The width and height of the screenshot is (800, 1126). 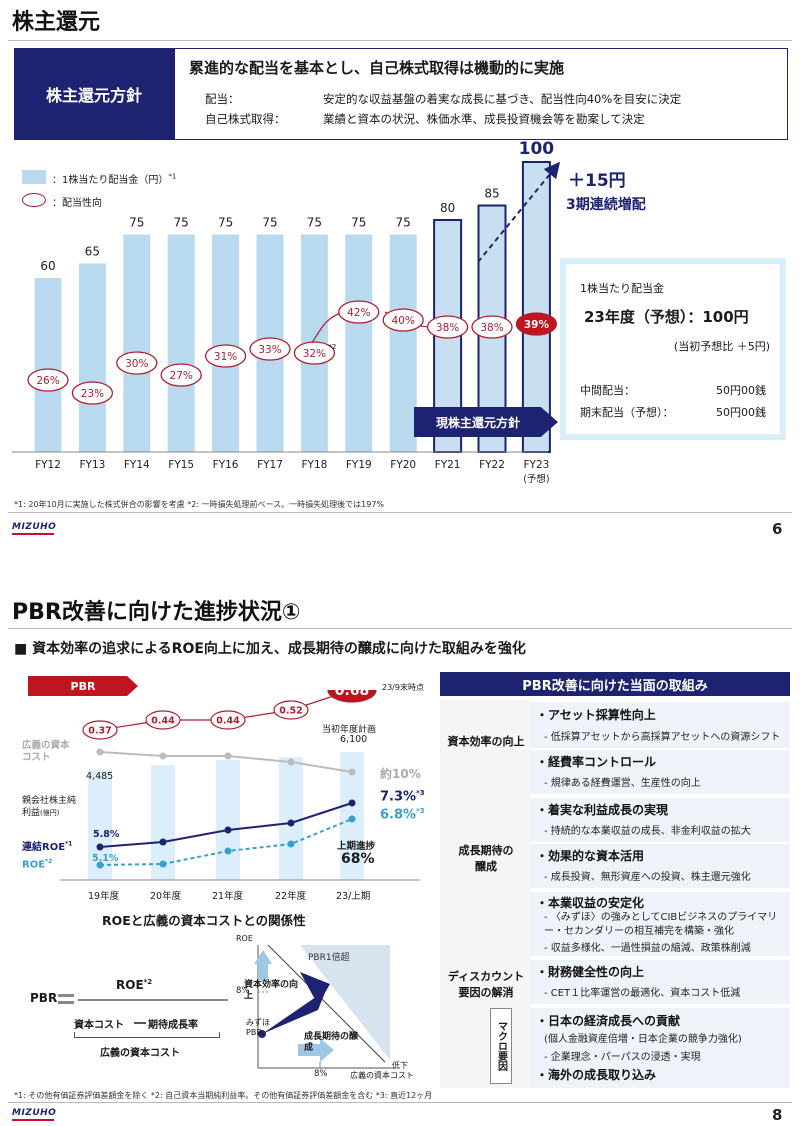 What do you see at coordinates (140, 1023) in the screenshot?
I see `formula-minus` at bounding box center [140, 1023].